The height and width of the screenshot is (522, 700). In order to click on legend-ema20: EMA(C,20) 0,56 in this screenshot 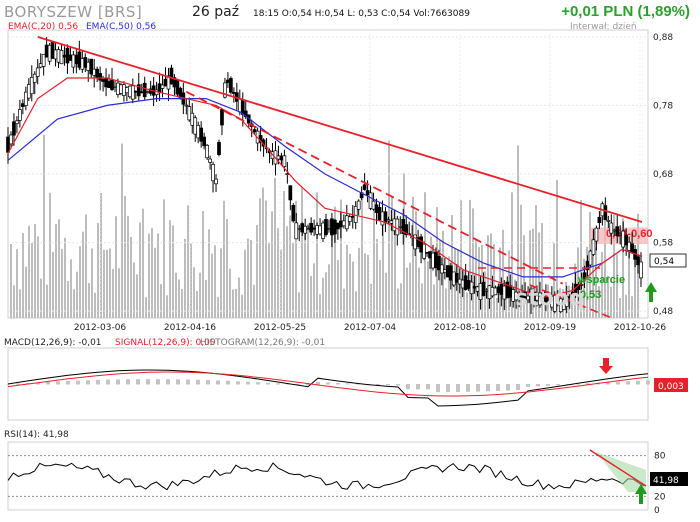, I will do `click(43, 27)`.